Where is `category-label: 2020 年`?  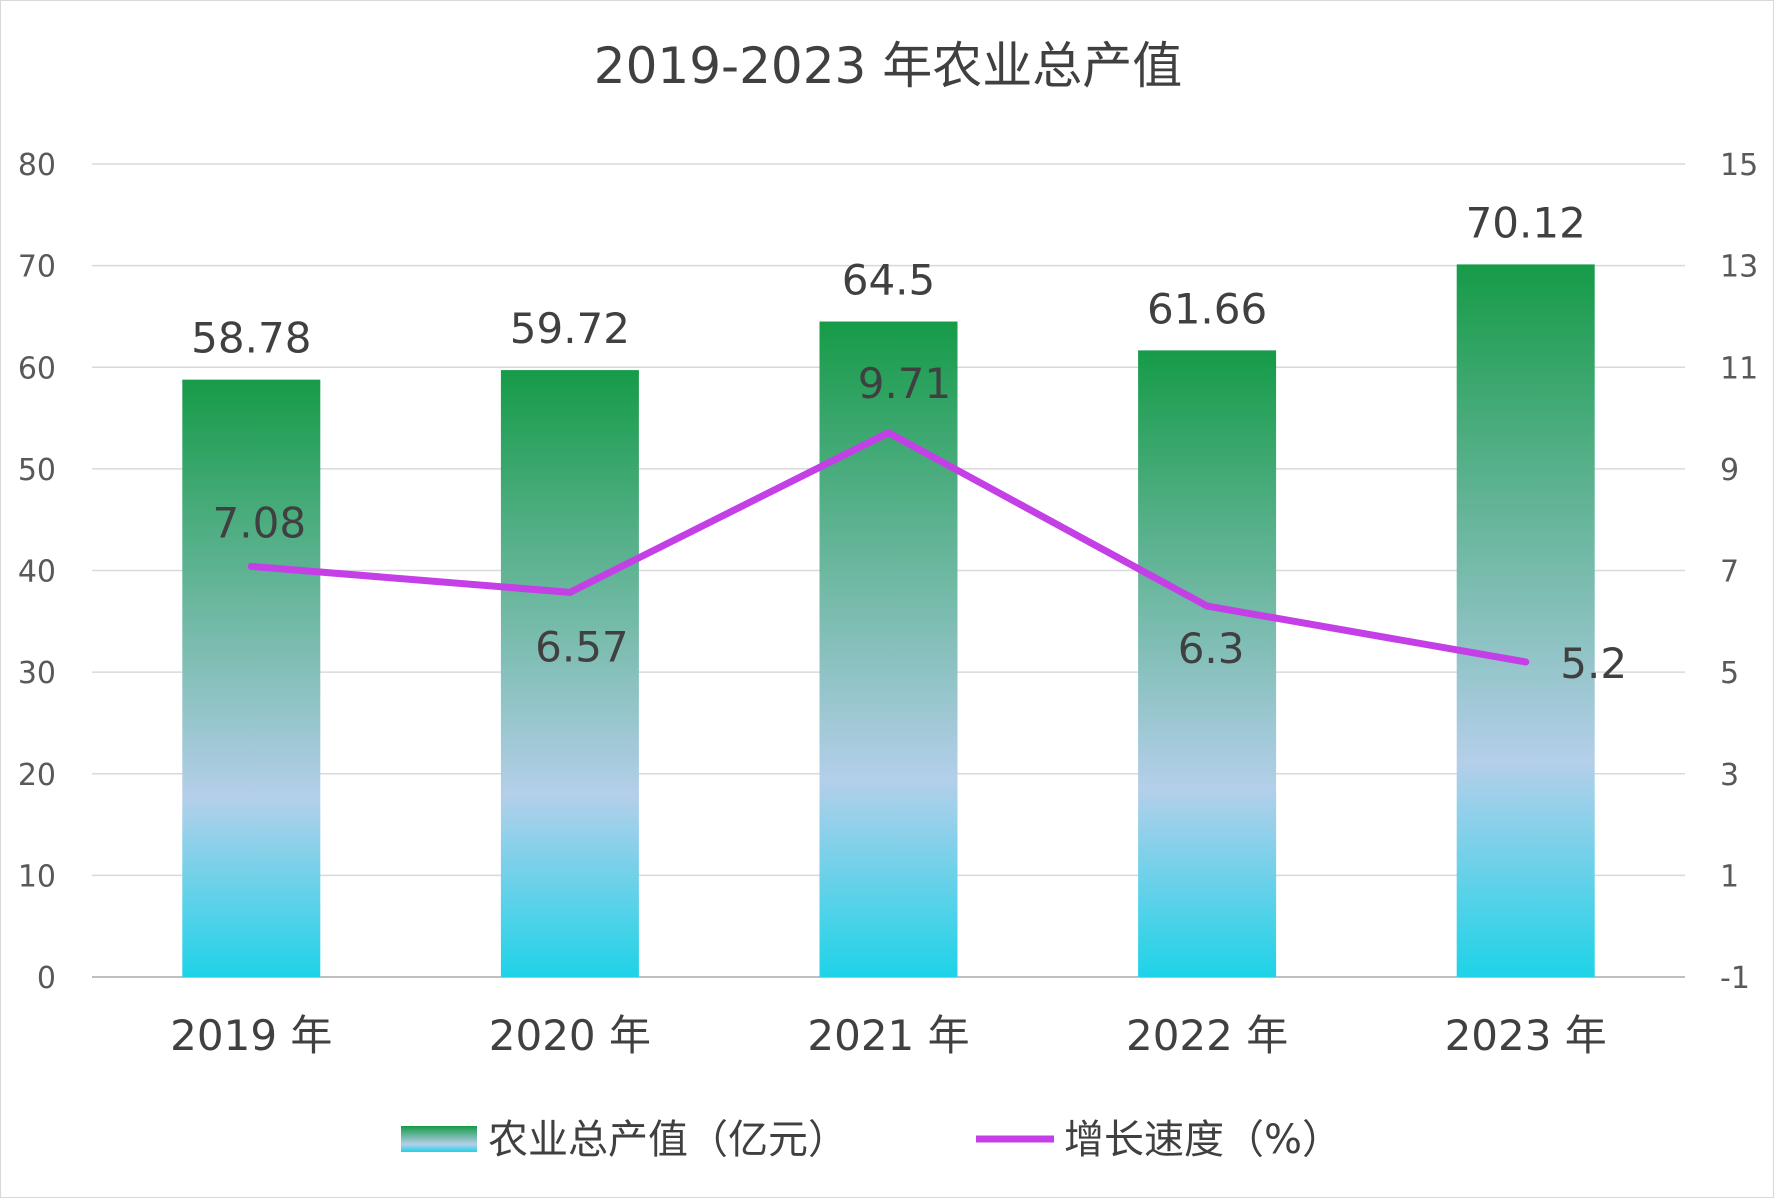 category-label: 2020 年 is located at coordinates (570, 1035).